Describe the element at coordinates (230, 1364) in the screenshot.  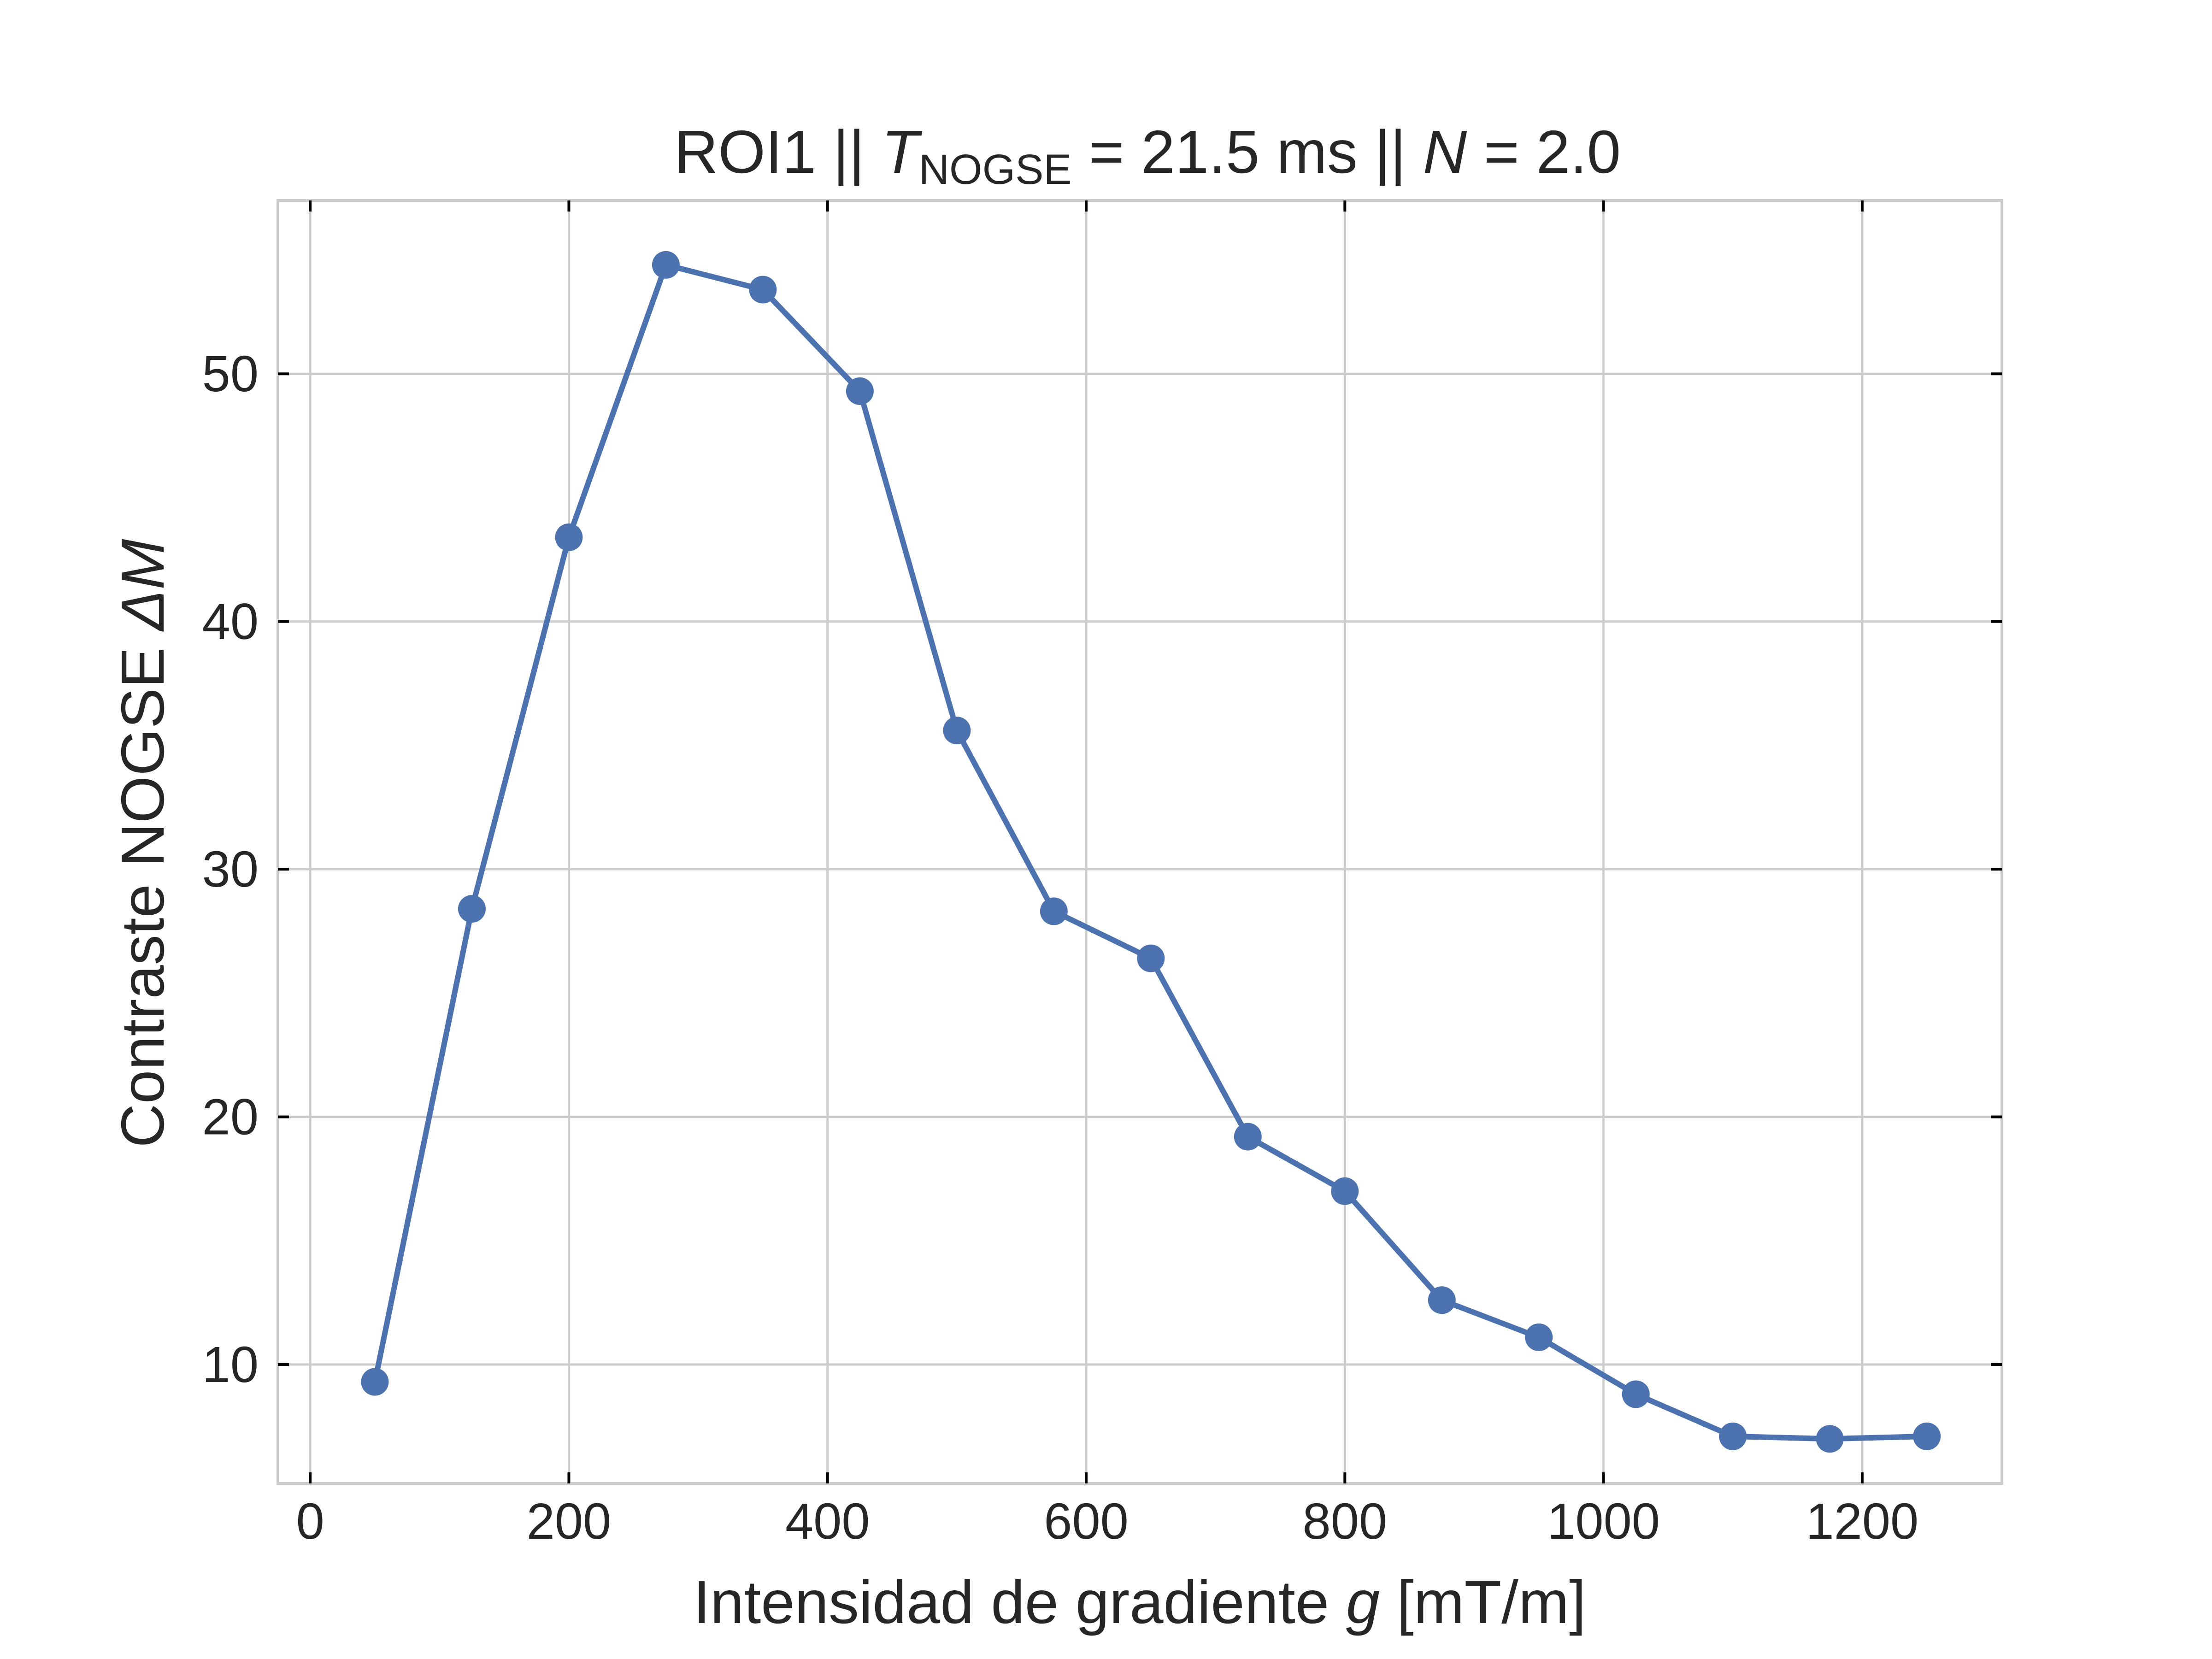
I see `y-tick-label: 10` at that location.